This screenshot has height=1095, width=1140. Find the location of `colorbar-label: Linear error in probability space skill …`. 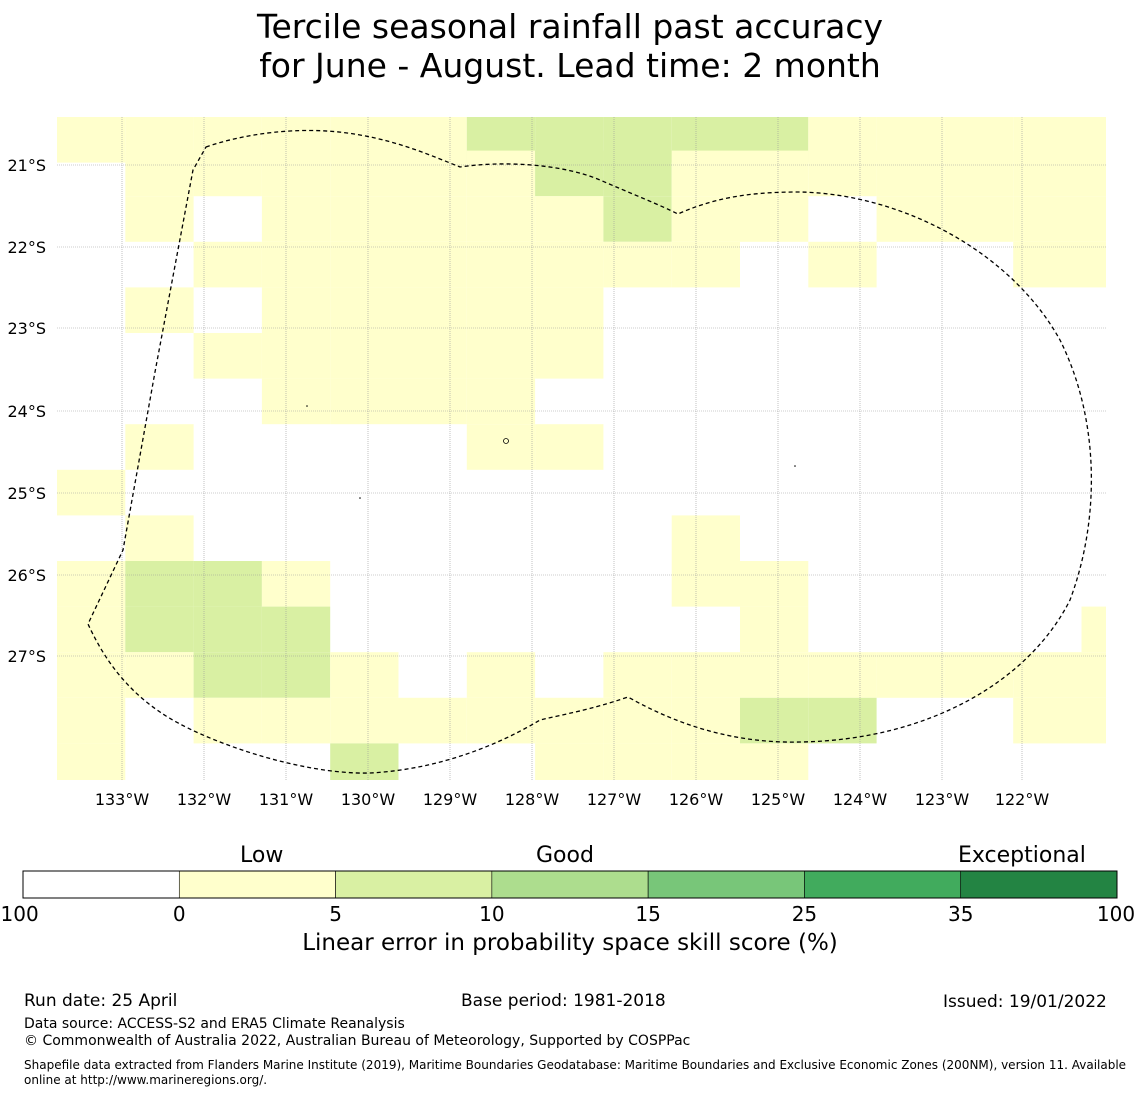

colorbar-label: Linear error in probability space skill … is located at coordinates (570, 943).